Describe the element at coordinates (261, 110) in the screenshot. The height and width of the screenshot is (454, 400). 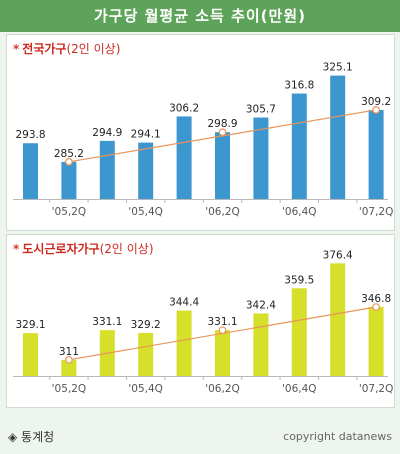
I see `data-label-national-7: 305.7` at that location.